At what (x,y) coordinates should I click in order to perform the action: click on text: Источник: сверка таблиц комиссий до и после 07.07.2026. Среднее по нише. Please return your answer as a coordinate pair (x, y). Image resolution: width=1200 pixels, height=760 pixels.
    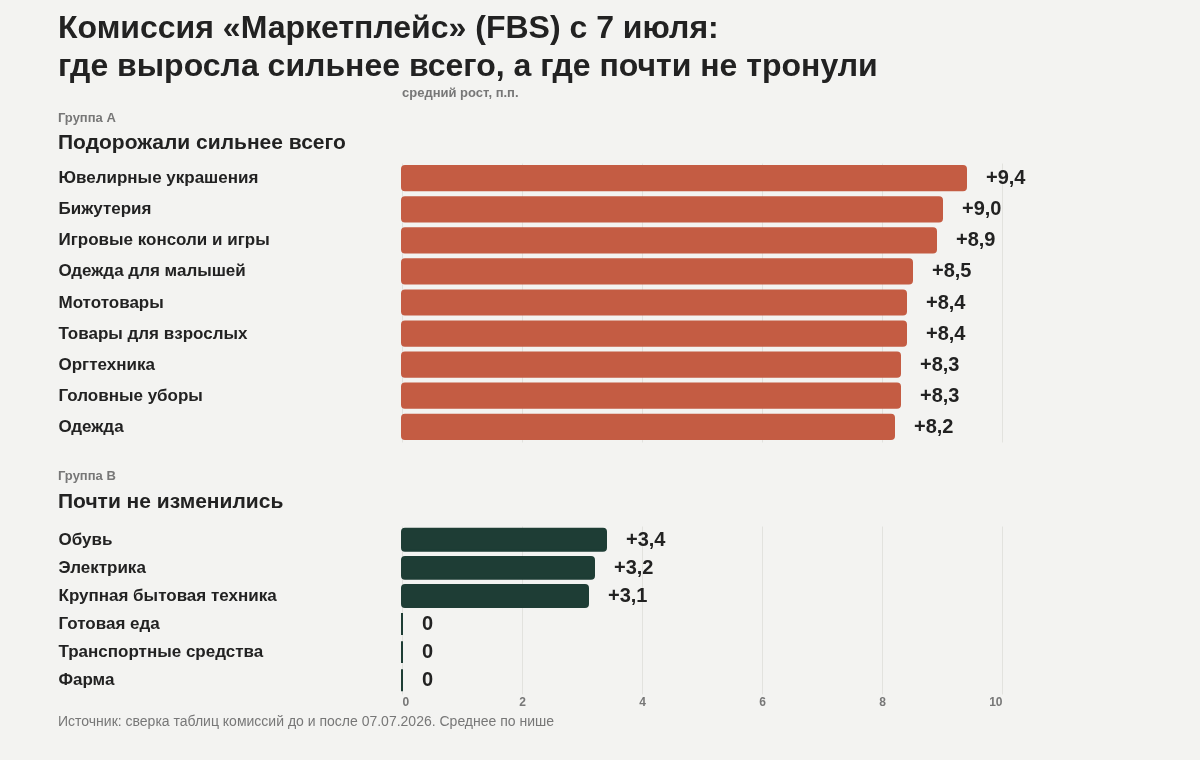
    Looking at the image, I should click on (306, 721).